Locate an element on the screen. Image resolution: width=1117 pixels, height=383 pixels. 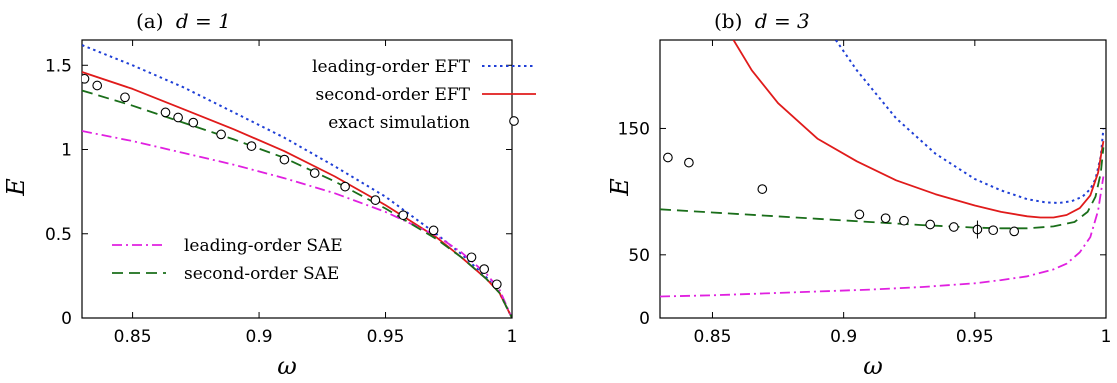
series-line-leading-order-SAE is located at coordinates (882, 237).